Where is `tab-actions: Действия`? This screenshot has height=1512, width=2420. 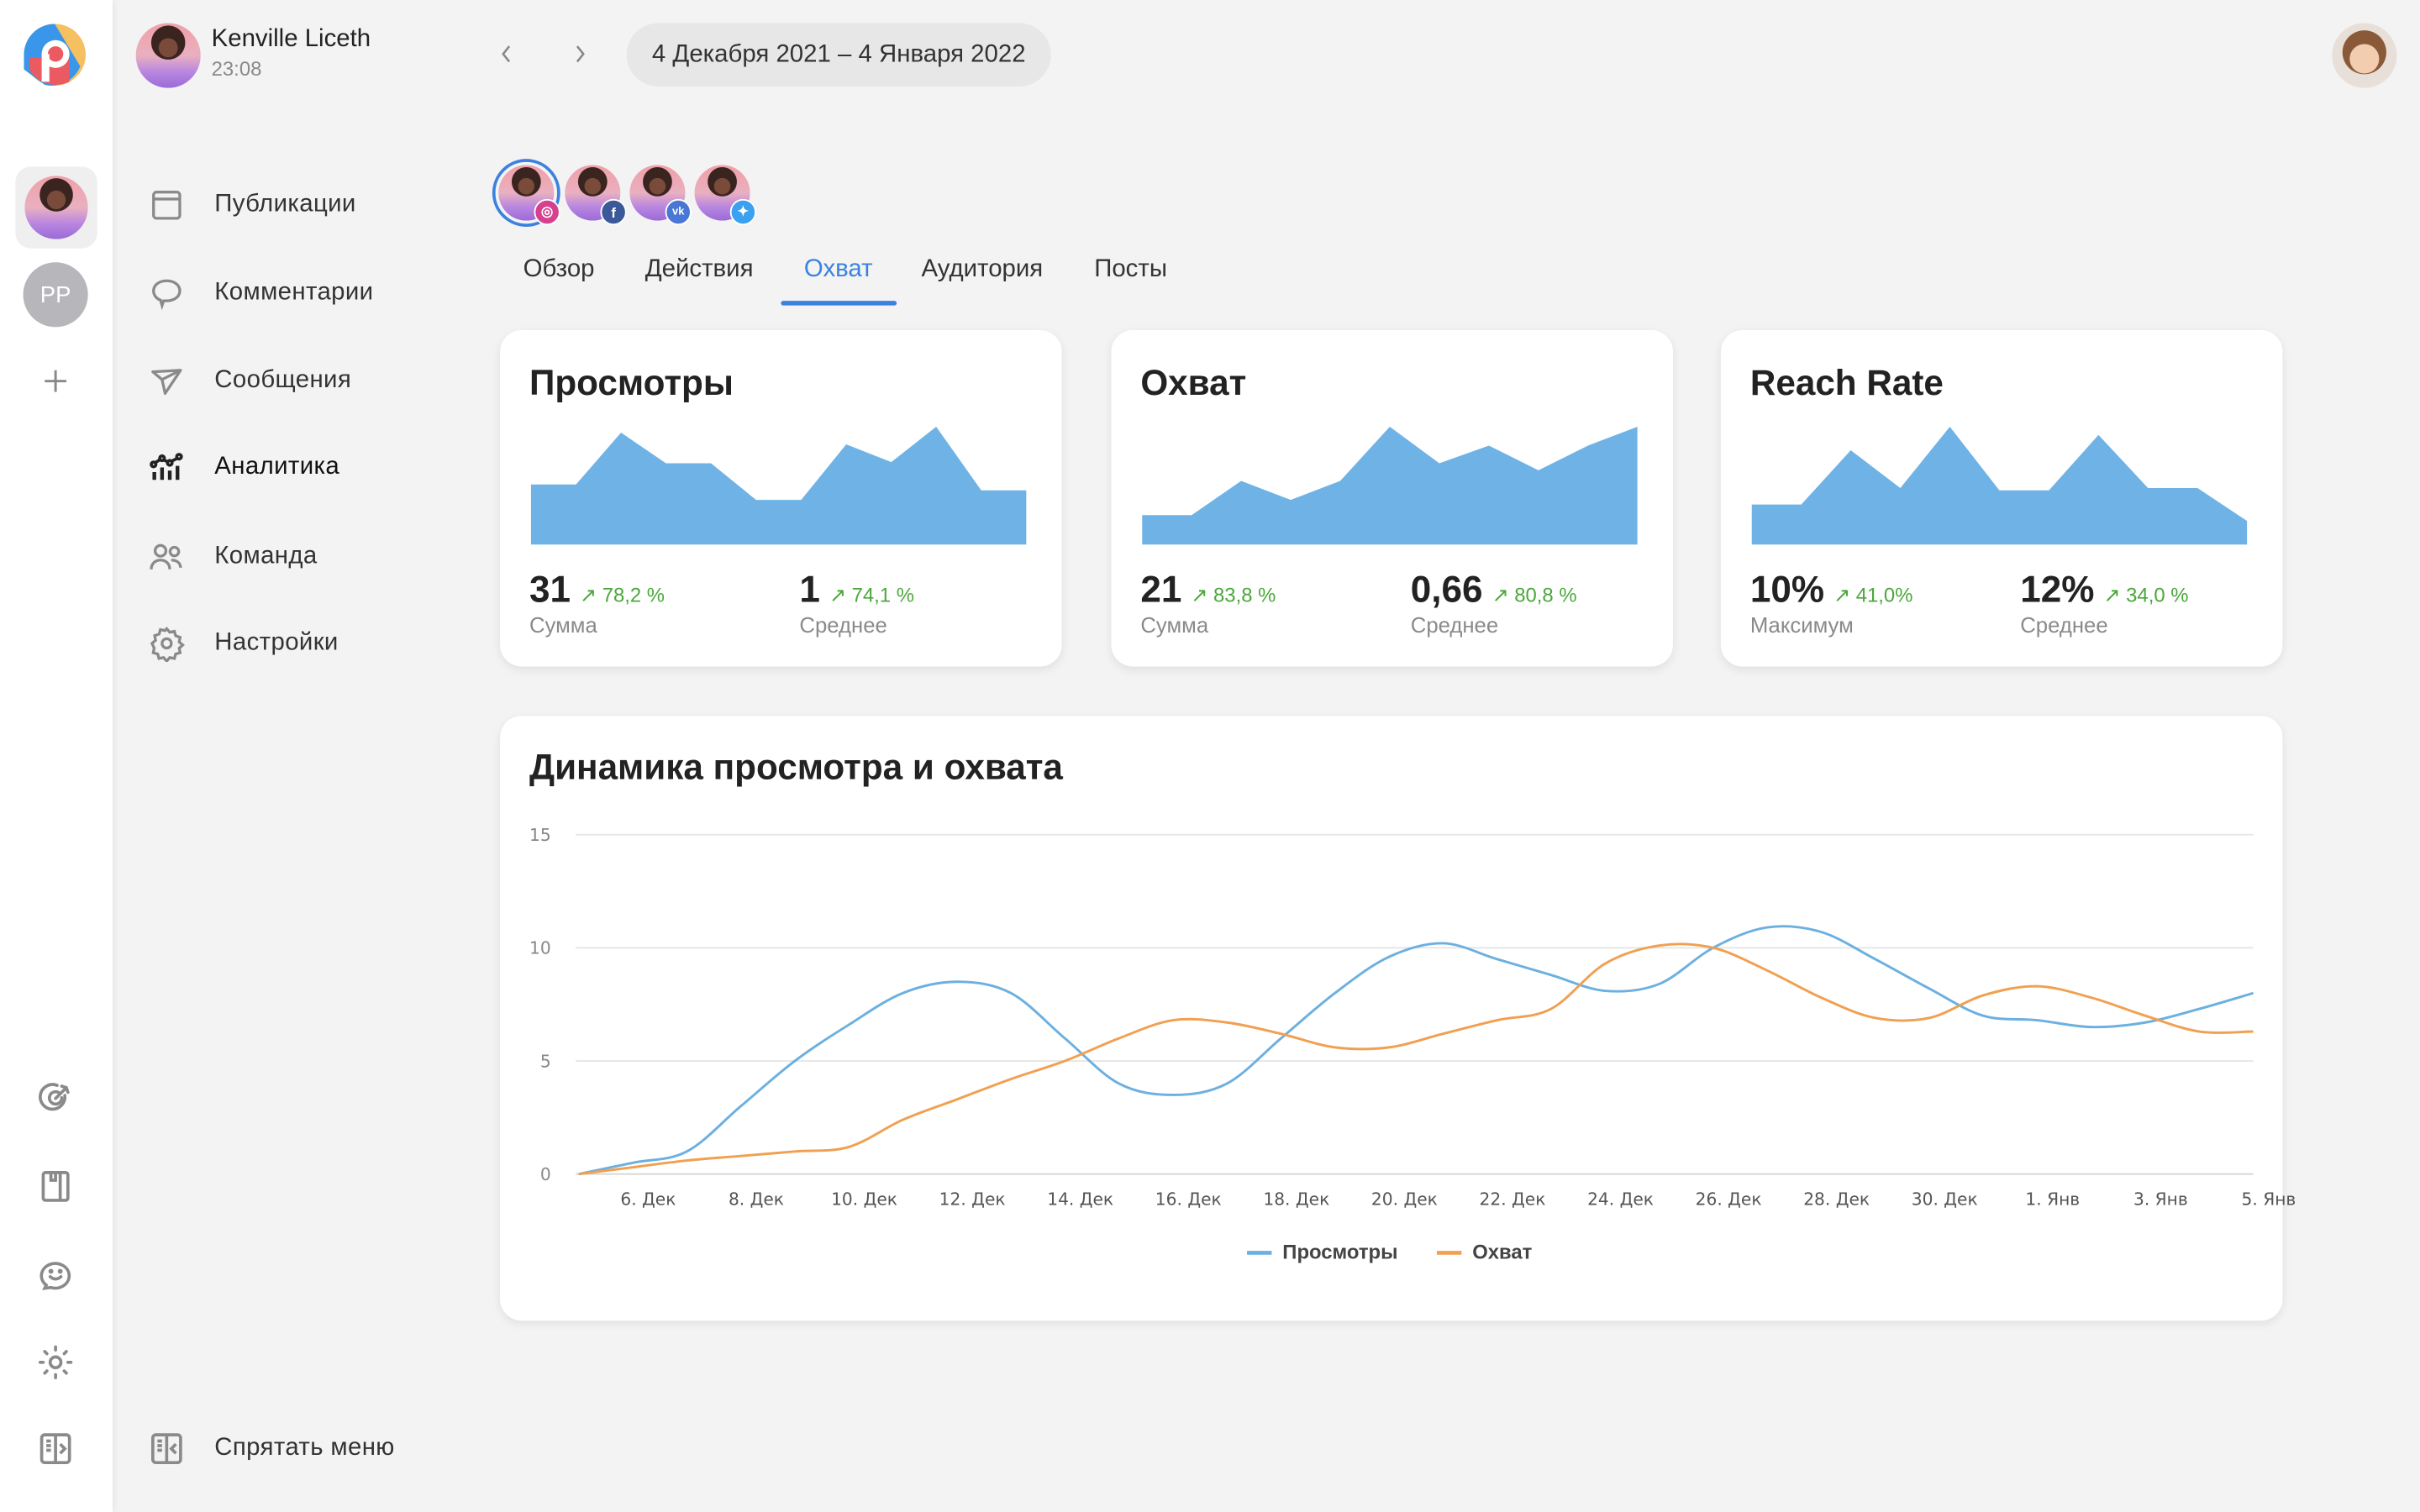 tab-actions: Действия is located at coordinates (699, 269).